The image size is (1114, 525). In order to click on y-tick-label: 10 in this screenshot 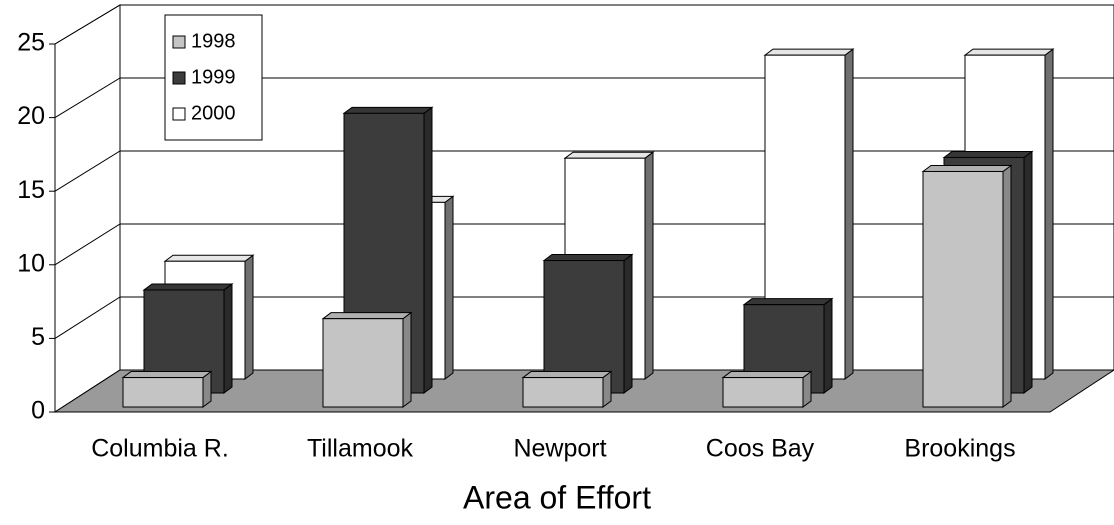, I will do `click(31, 263)`.